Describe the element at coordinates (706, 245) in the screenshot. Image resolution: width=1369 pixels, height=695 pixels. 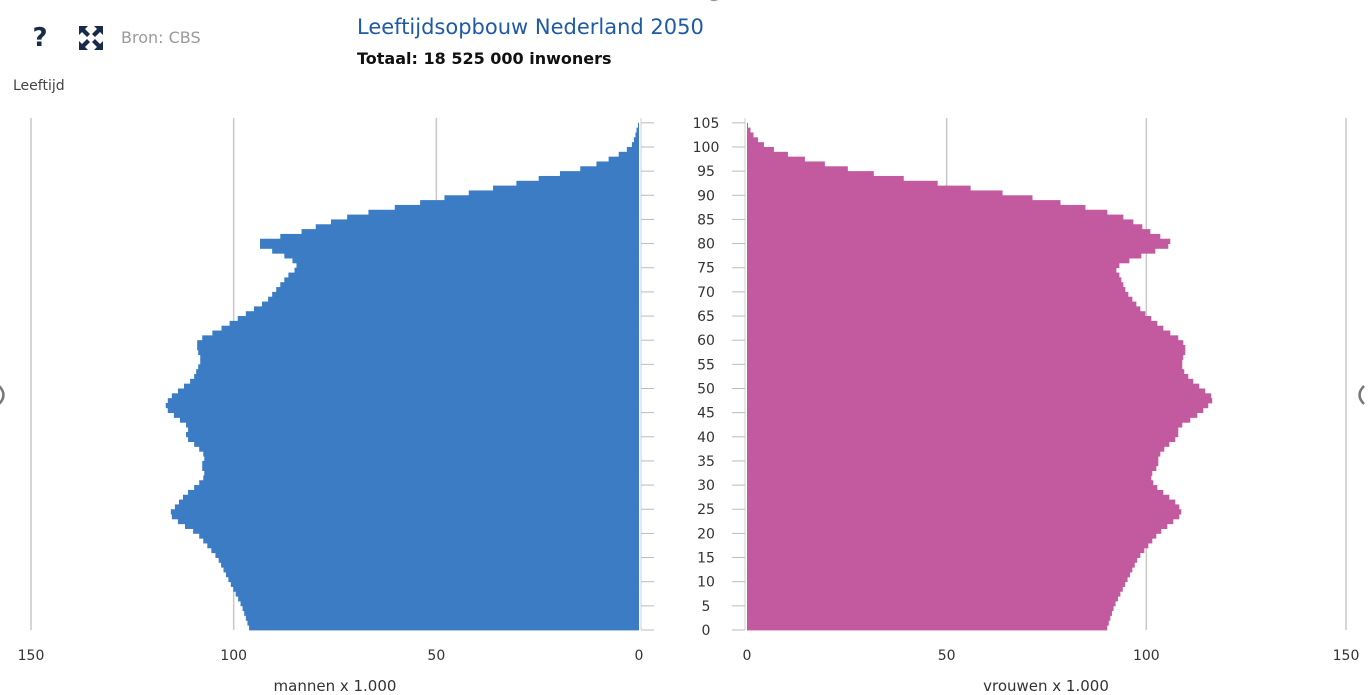
I see `age-tick-label-80: 80` at that location.